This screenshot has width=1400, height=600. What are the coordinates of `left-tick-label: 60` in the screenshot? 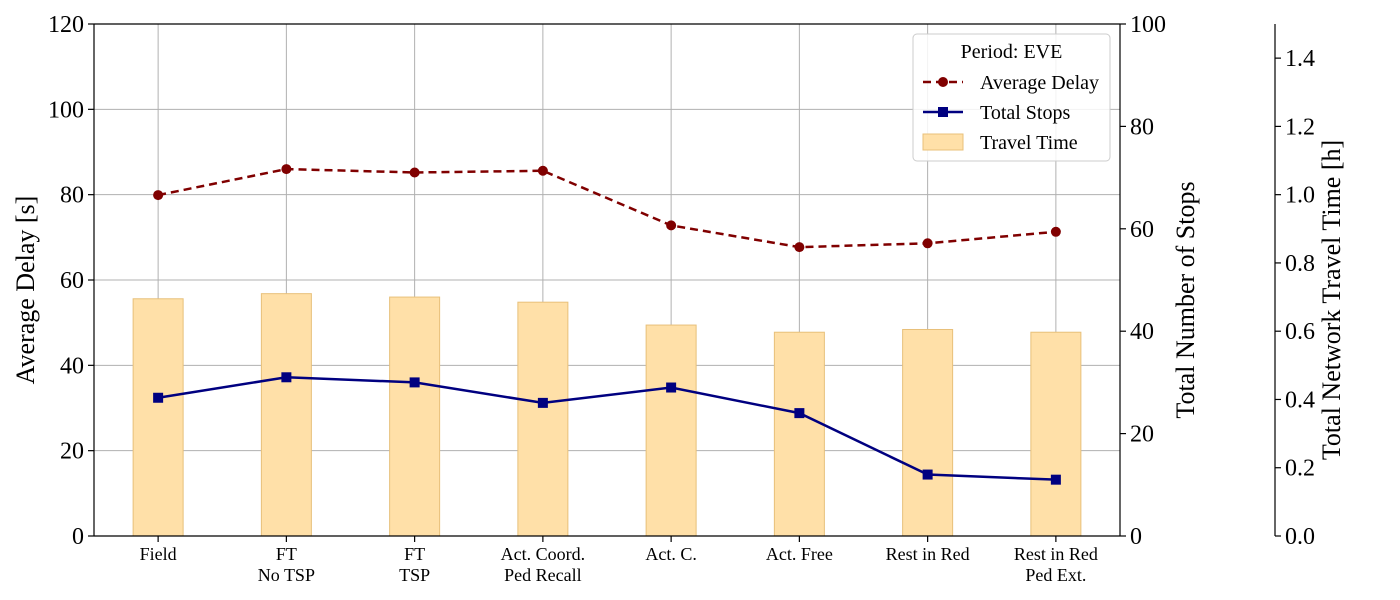 It's located at (72, 281).